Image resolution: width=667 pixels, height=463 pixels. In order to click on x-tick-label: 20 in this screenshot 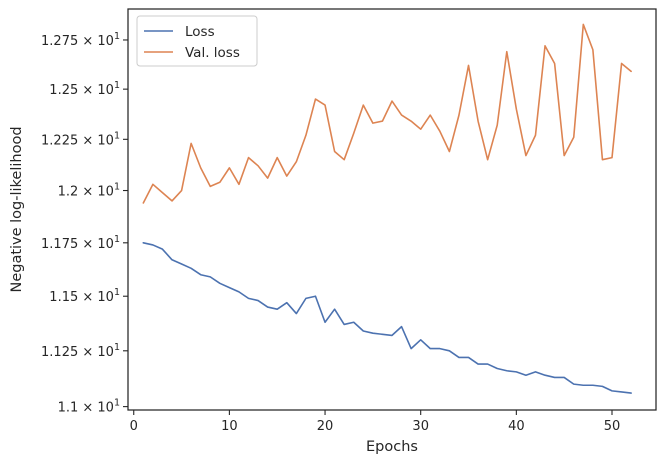, I will do `click(325, 426)`.